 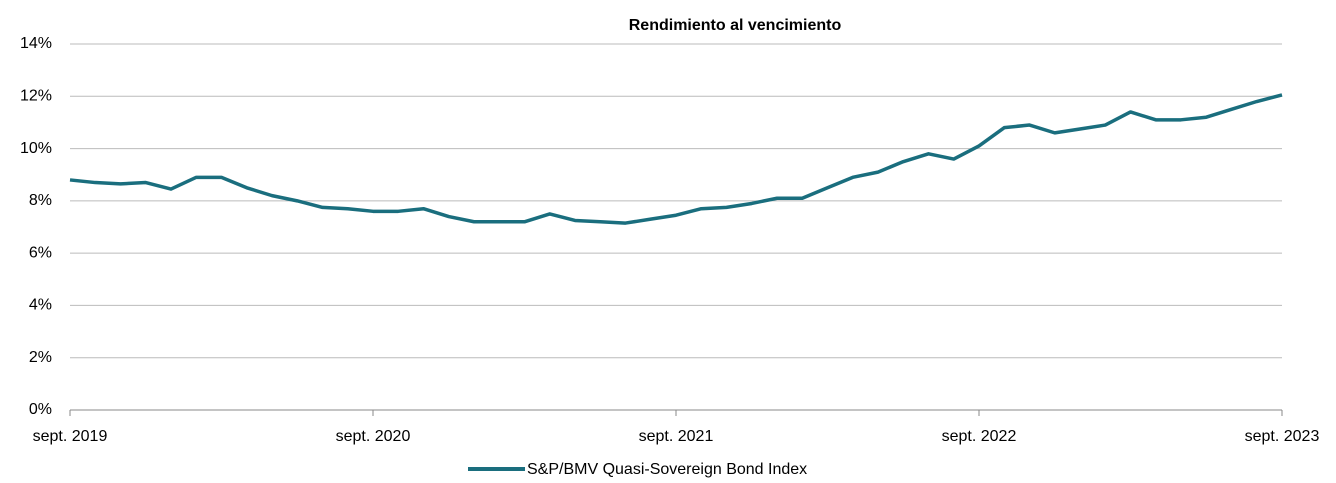 What do you see at coordinates (40, 200) in the screenshot?
I see `y-tick-label: 8%` at bounding box center [40, 200].